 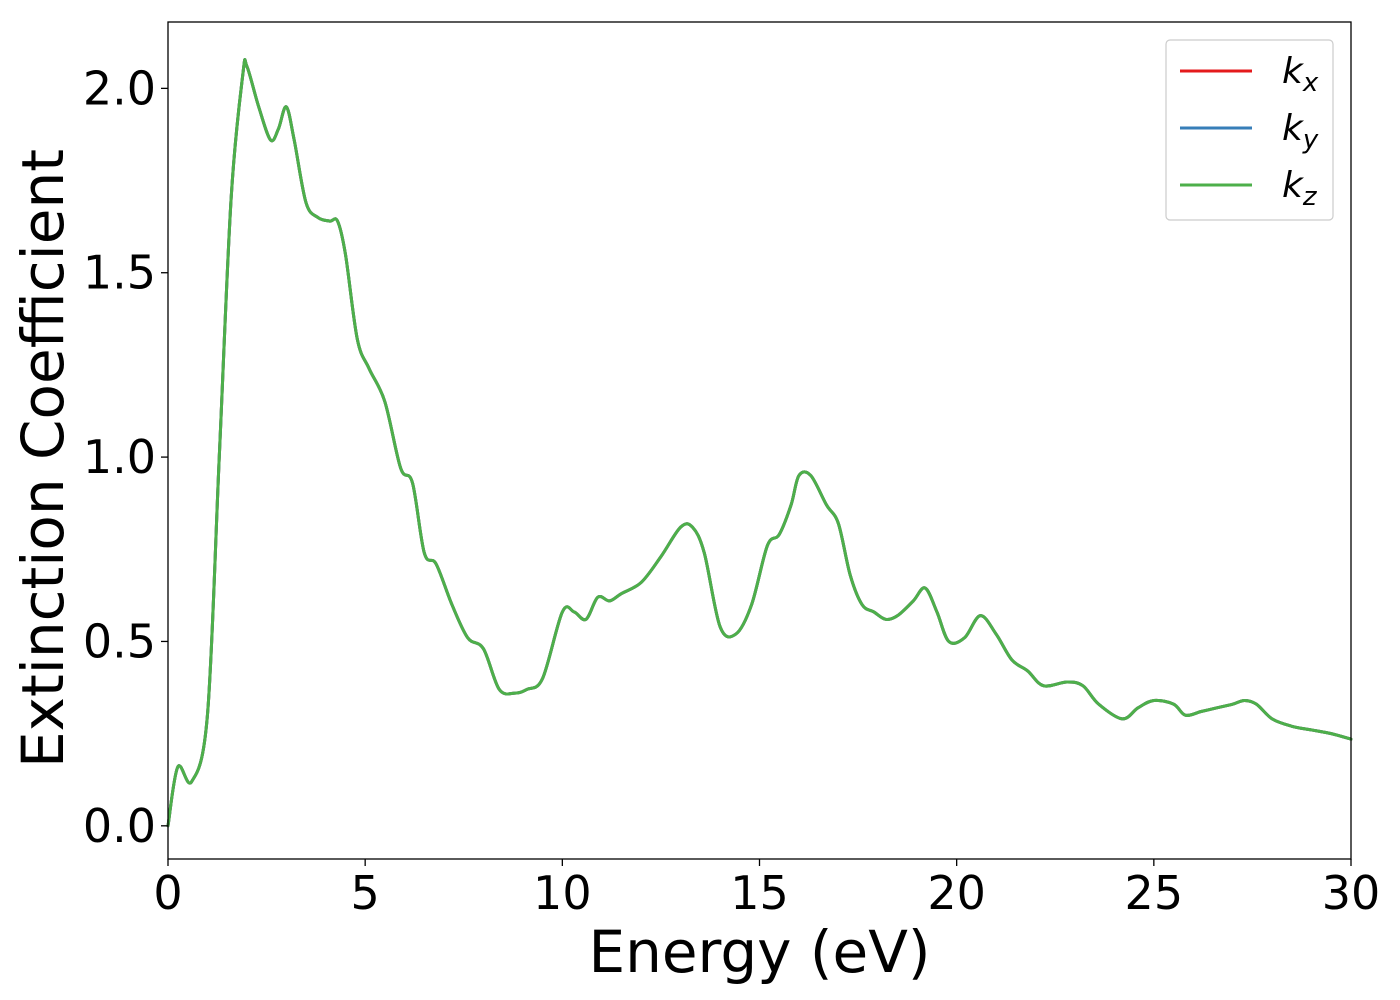 I want to click on y-axis-ticks: 0.0 0.5 1.0 1.5 2.0, so click(x=125, y=457).